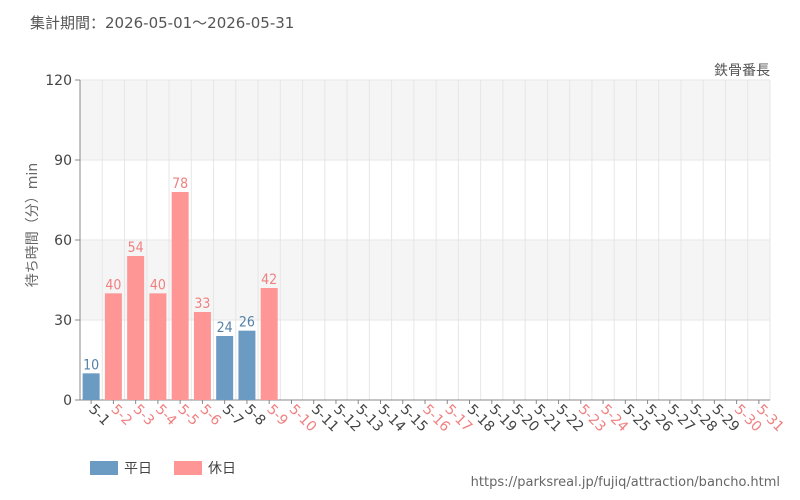  Describe the element at coordinates (98, 415) in the screenshot. I see `x-tick-label: 5-1` at that location.